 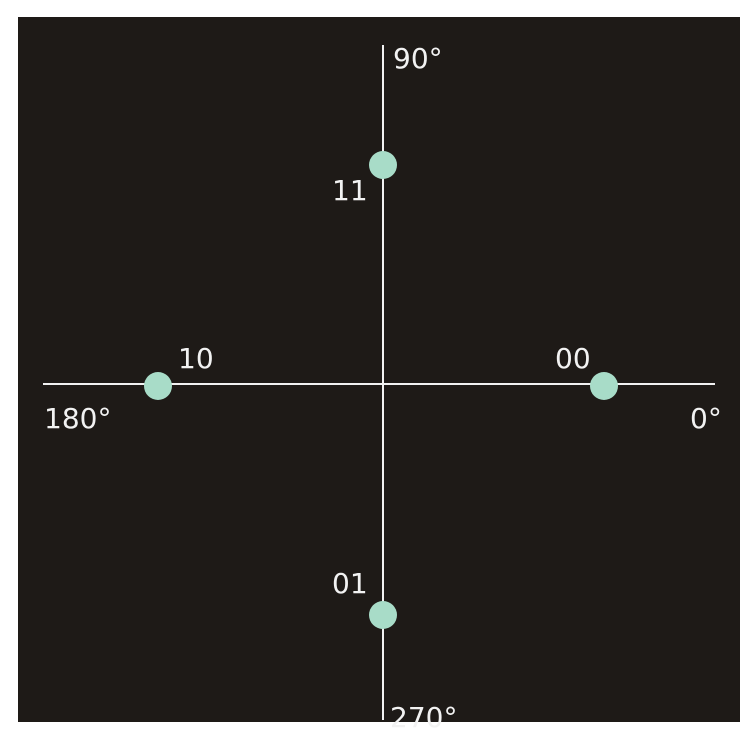 What do you see at coordinates (573, 358) in the screenshot?
I see `point-label: 00` at bounding box center [573, 358].